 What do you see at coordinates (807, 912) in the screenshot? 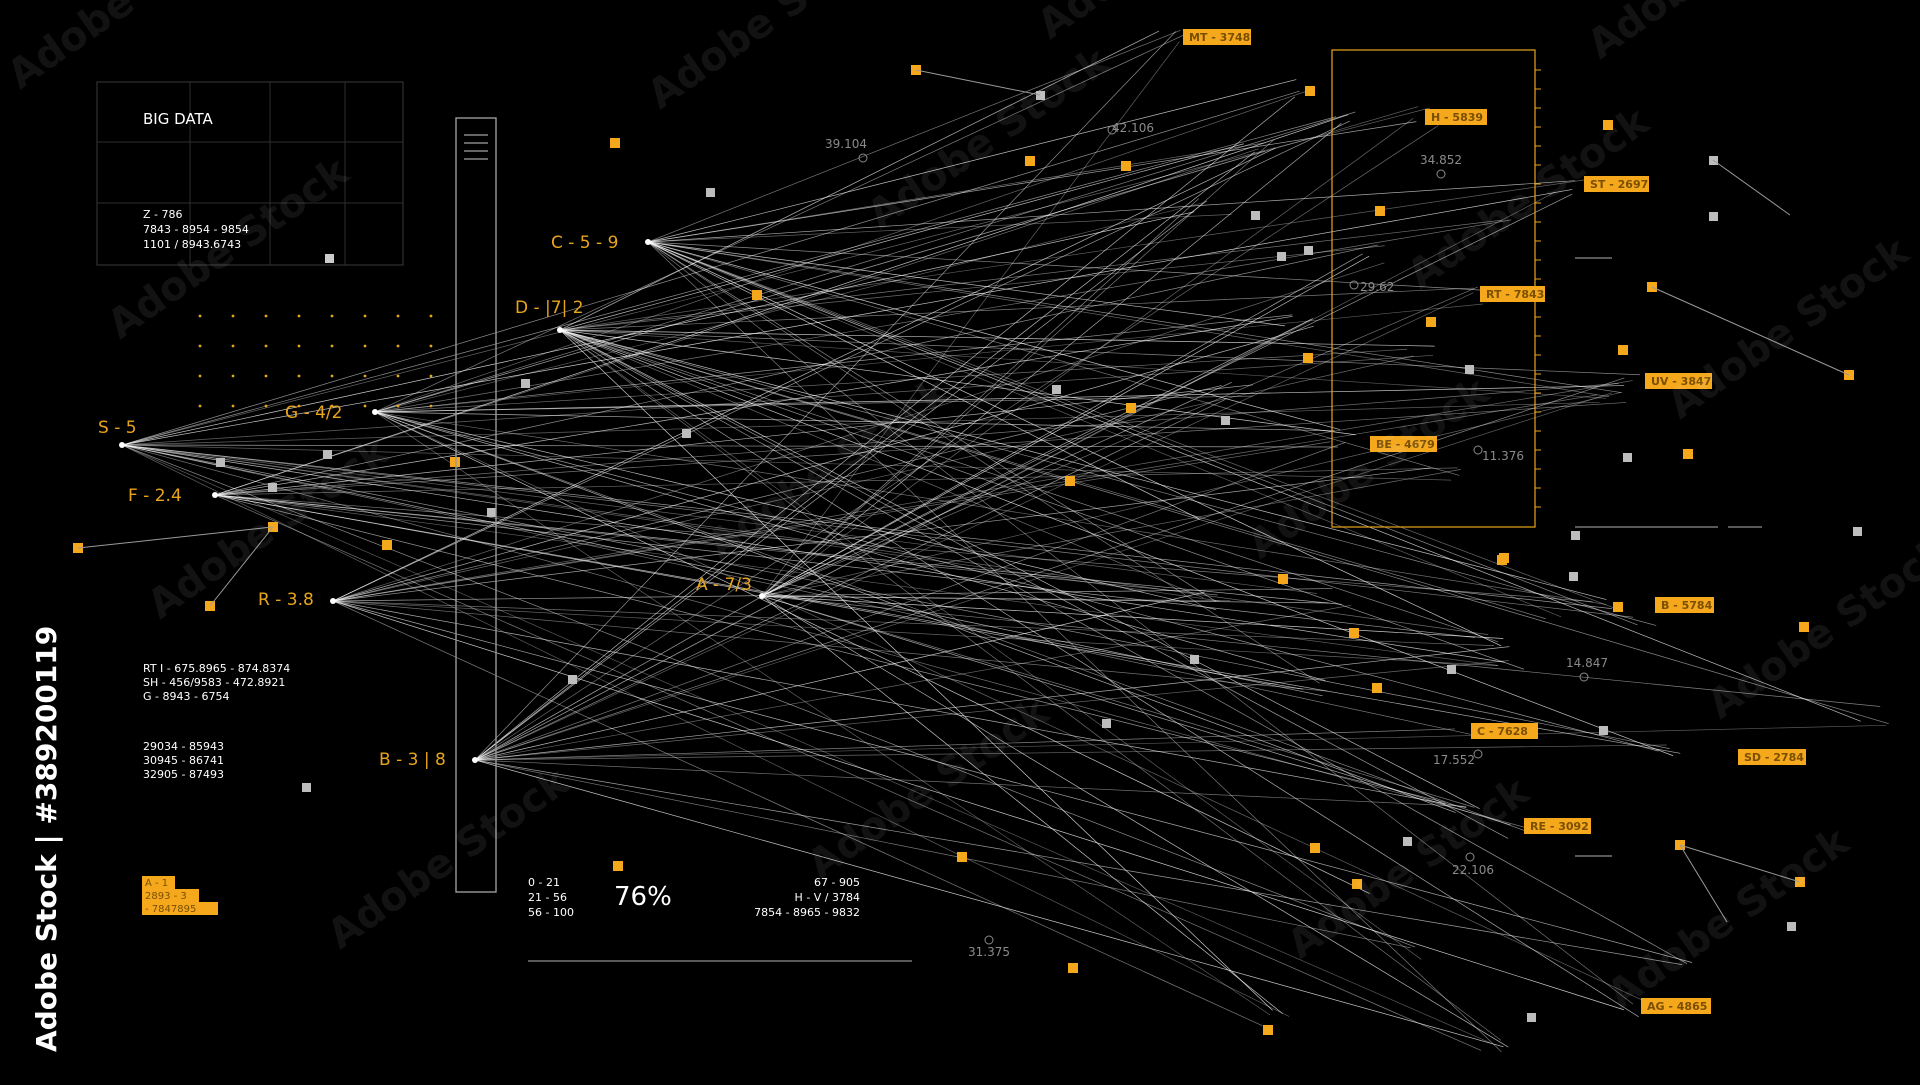
I see `svg-text: 7854 - 8965 - 9832` at bounding box center [807, 912].